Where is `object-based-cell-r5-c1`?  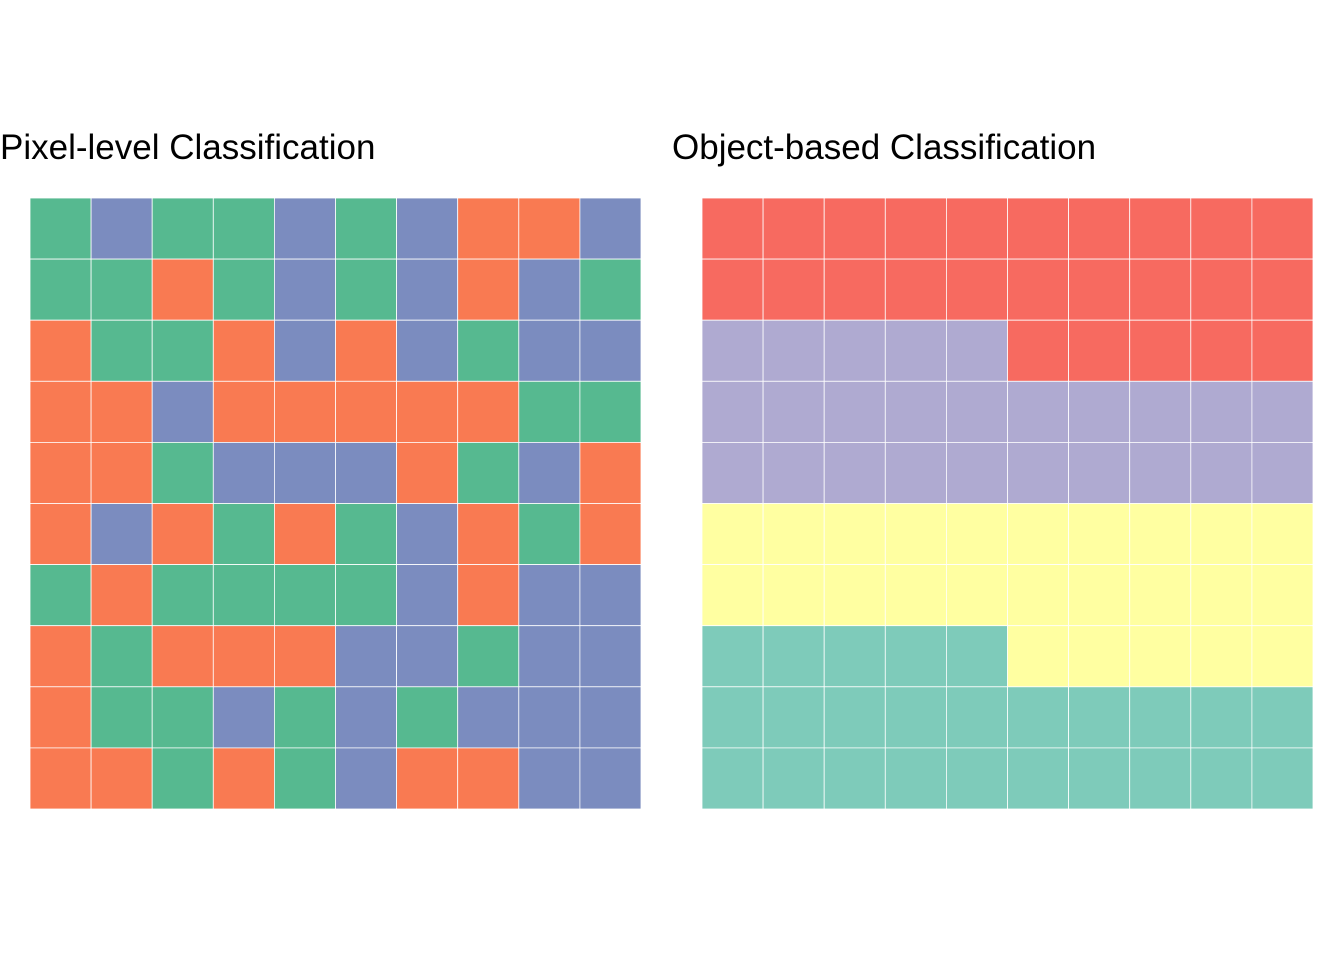 object-based-cell-r5-c1 is located at coordinates (793, 534).